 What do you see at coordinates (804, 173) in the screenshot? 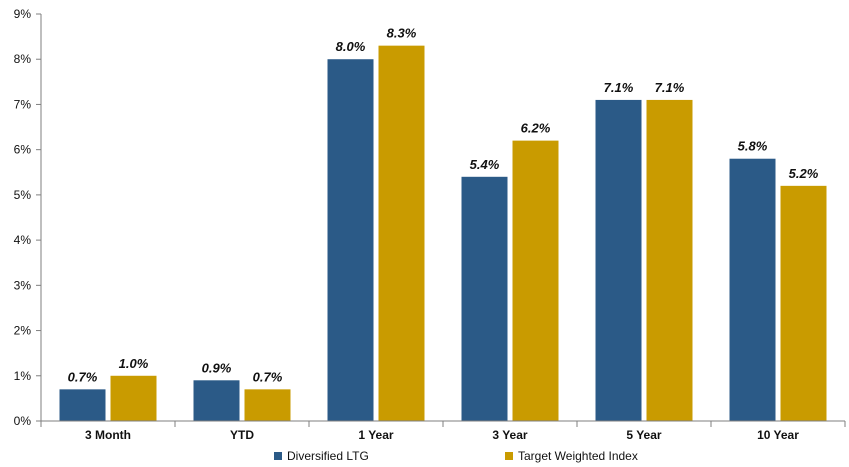
I see `data-label: 5.2%` at bounding box center [804, 173].